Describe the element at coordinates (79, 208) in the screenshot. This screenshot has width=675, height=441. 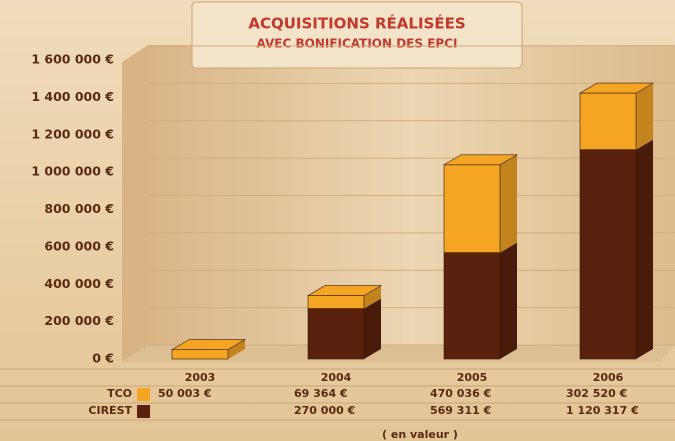
I see `y-tick-label: 800 000 €` at that location.